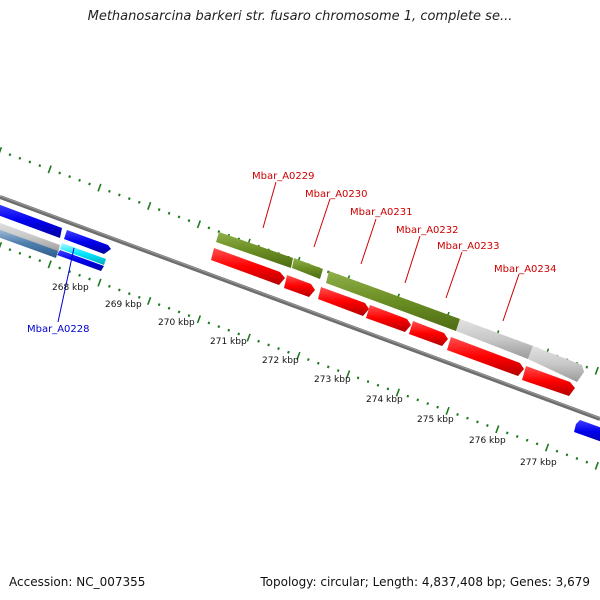  What do you see at coordinates (468, 246) in the screenshot?
I see `gene-label: Mbar_A0233` at bounding box center [468, 246].